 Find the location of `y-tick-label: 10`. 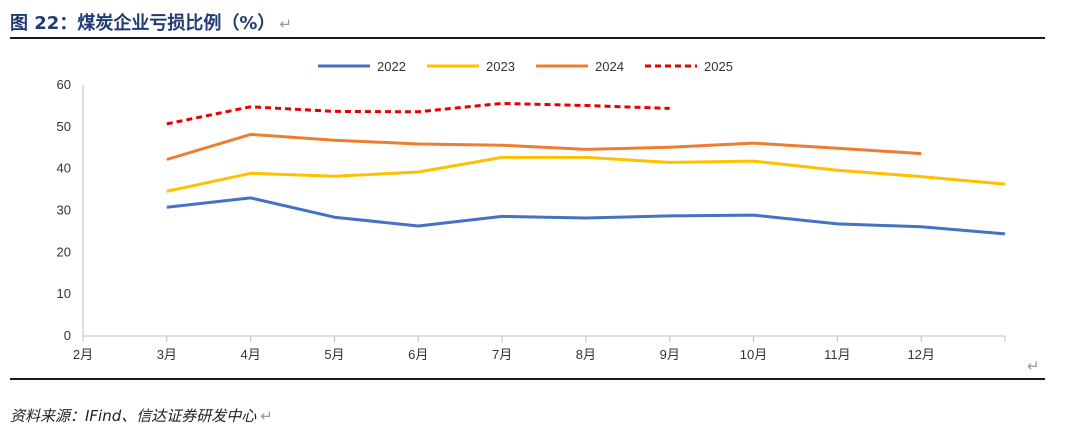

y-tick-label: 10 is located at coordinates (64, 293).